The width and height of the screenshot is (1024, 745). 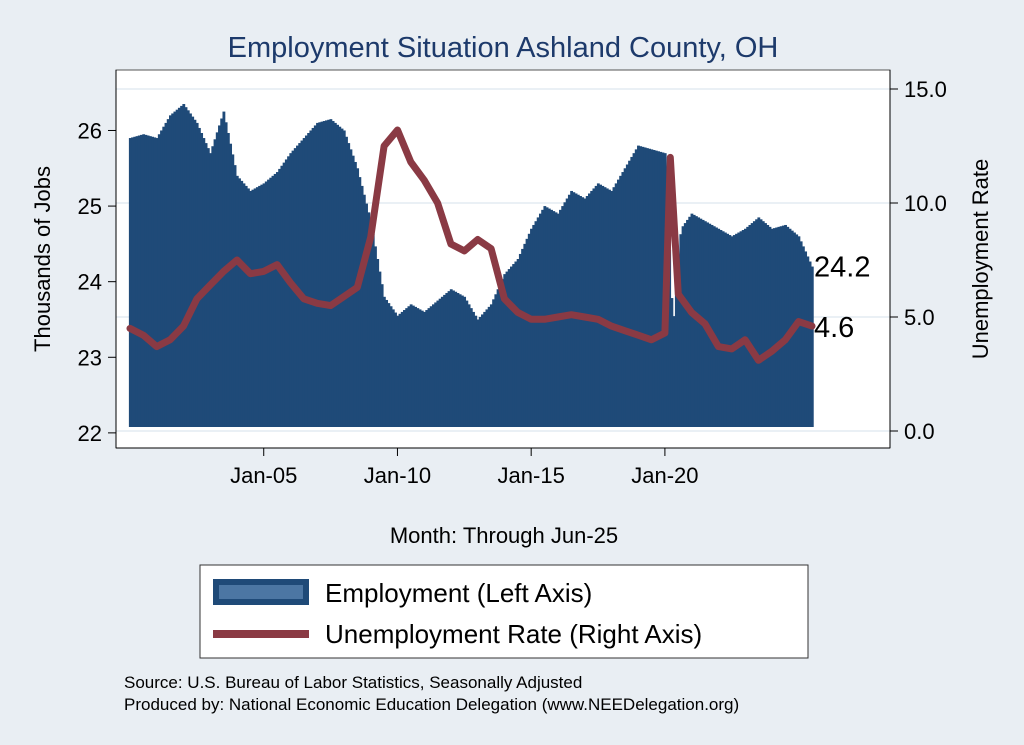 I want to click on left-axis: 22 23 24 25 26, so click(x=97, y=259).